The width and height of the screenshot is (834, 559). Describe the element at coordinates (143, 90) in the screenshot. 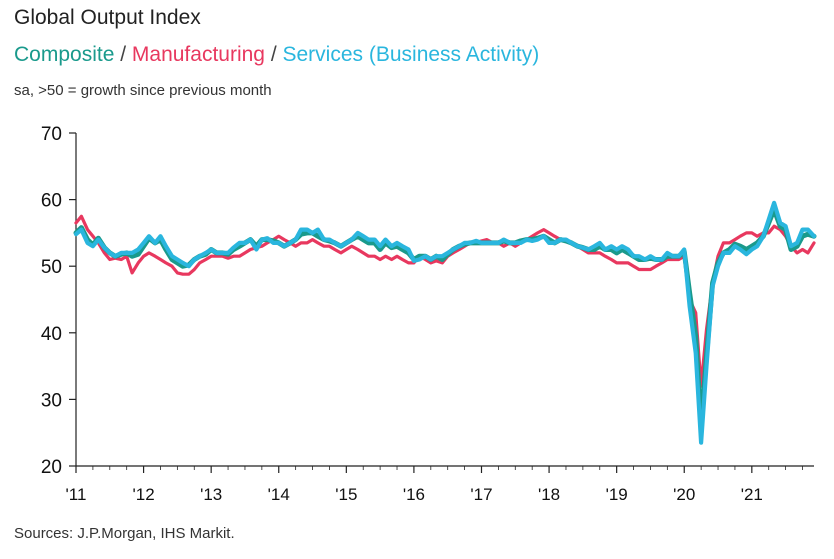

I see `chart-note: sa, >50 = growth since previous month` at that location.